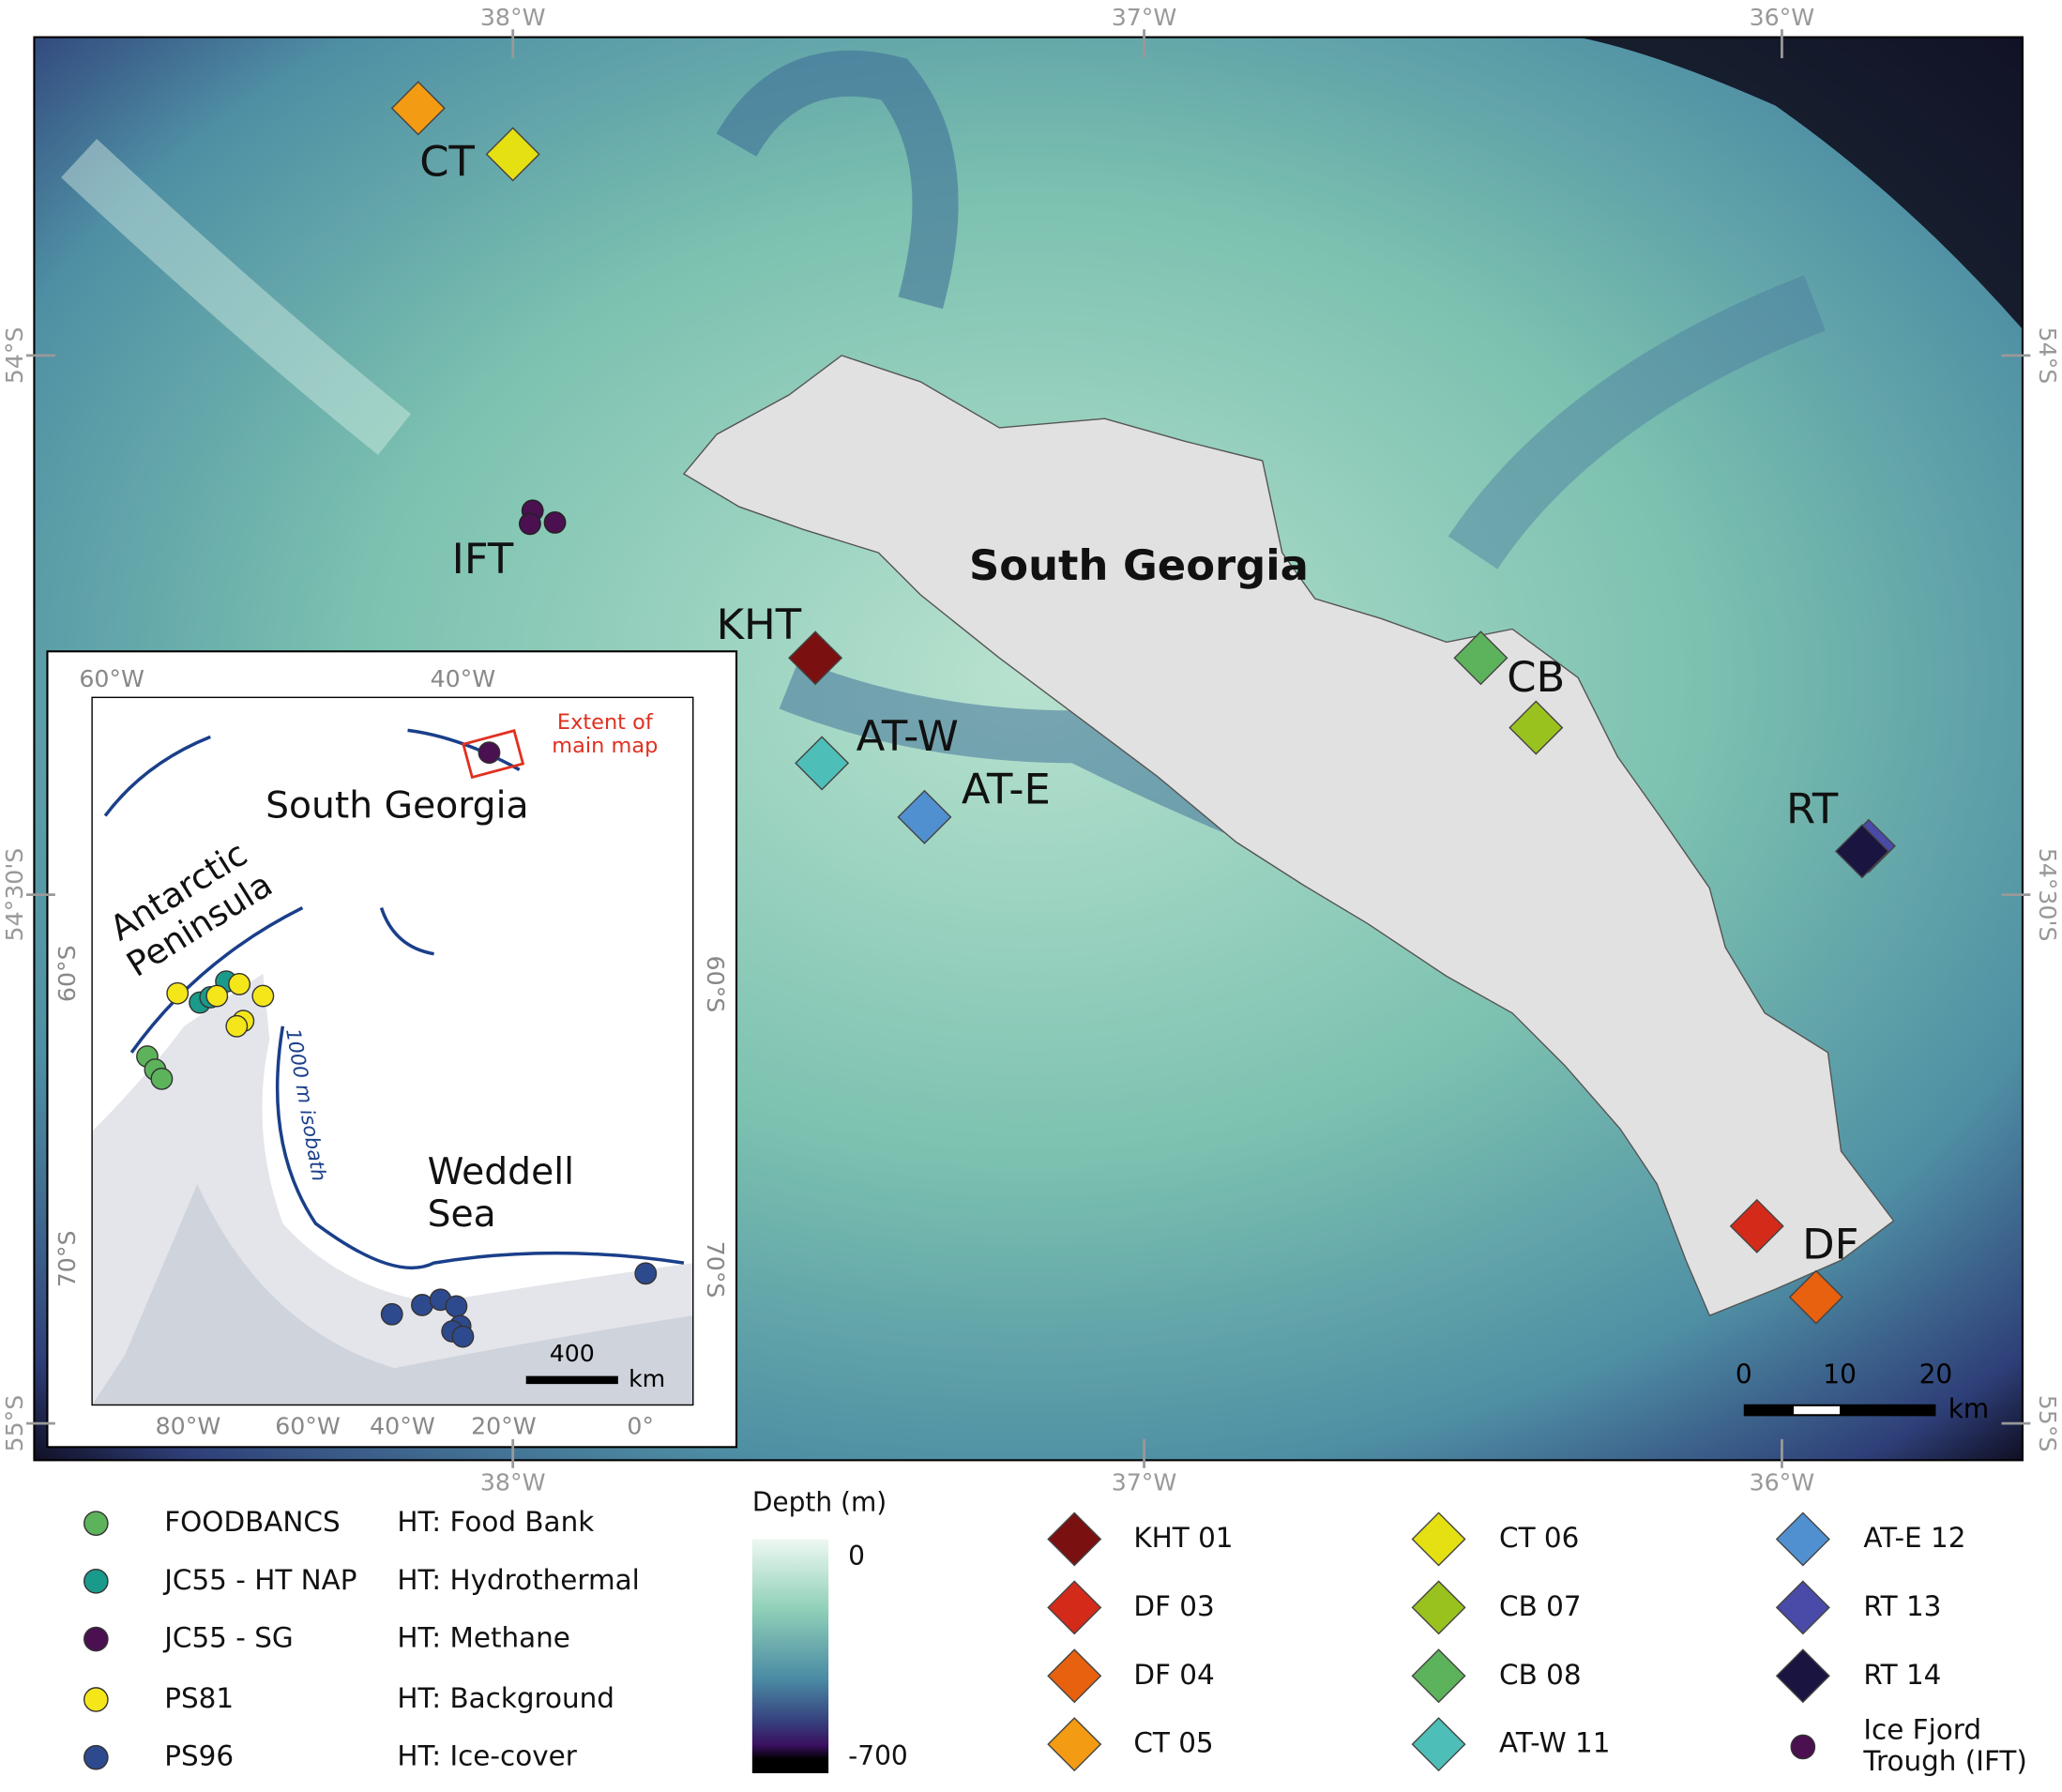 This screenshot has width=2062, height=1792. What do you see at coordinates (1007, 788) in the screenshot?
I see `site-label: AT-E` at bounding box center [1007, 788].